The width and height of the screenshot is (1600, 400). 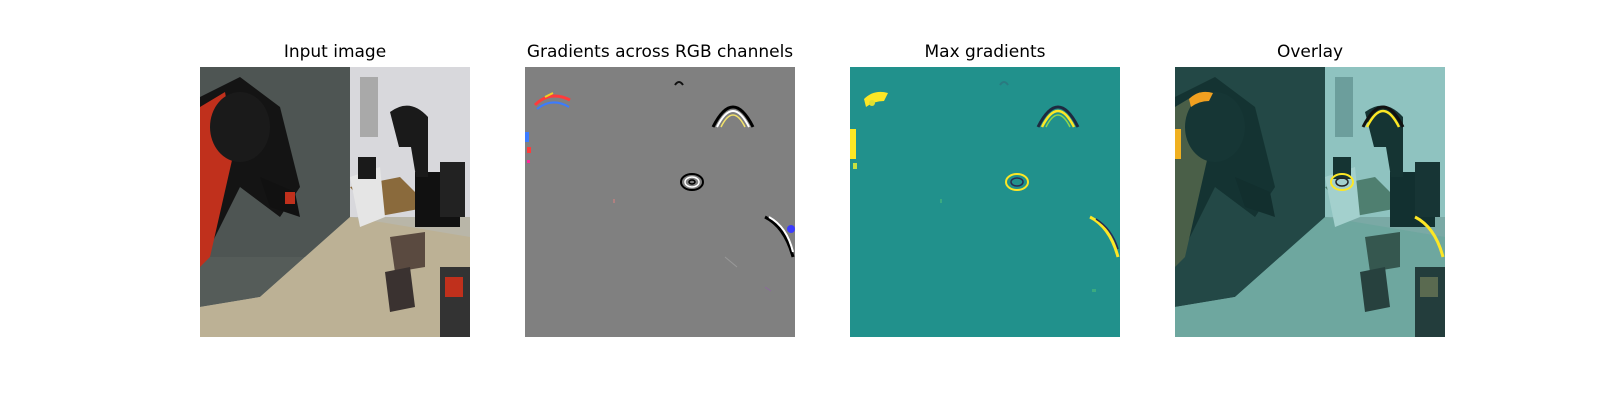 What do you see at coordinates (985, 52) in the screenshot?
I see `panel-title: Max gradients` at bounding box center [985, 52].